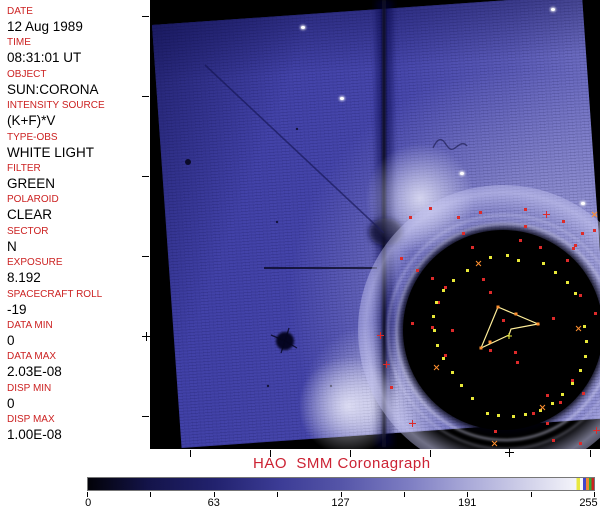 The width and height of the screenshot is (600, 512). Describe the element at coordinates (31, 121) in the screenshot. I see `metadata-value: (K+F)*V` at that location.